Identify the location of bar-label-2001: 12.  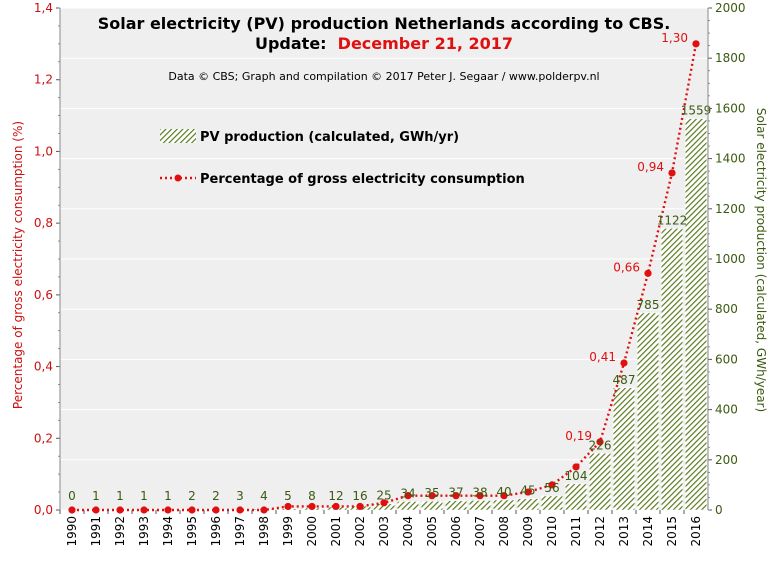
(335, 496).